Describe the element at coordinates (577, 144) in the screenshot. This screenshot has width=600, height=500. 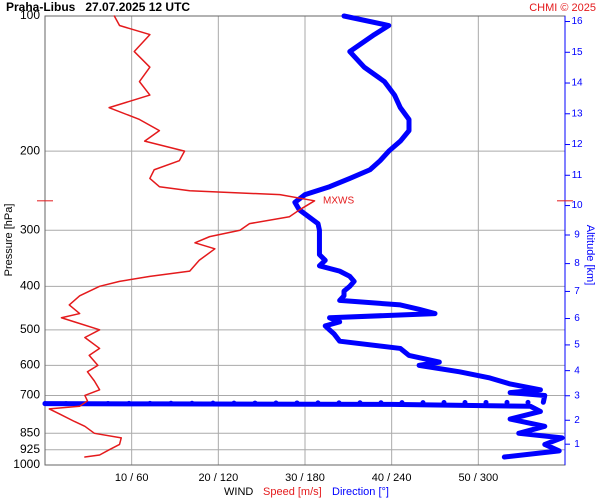
I see `y2-tick-label: 12` at that location.